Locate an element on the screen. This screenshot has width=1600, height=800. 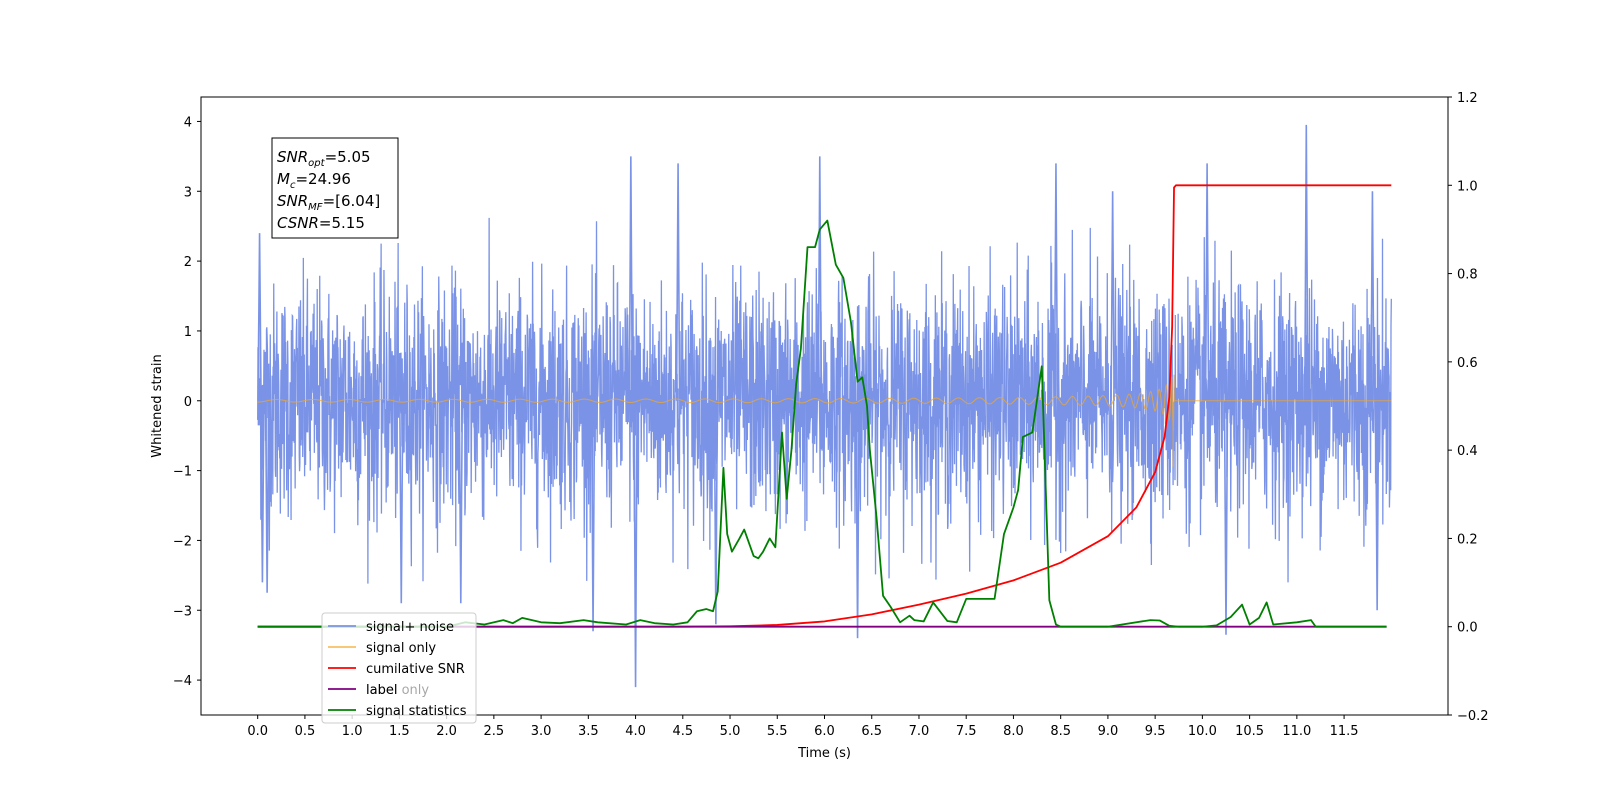
x-tick-label: 4.5 is located at coordinates (682, 731).